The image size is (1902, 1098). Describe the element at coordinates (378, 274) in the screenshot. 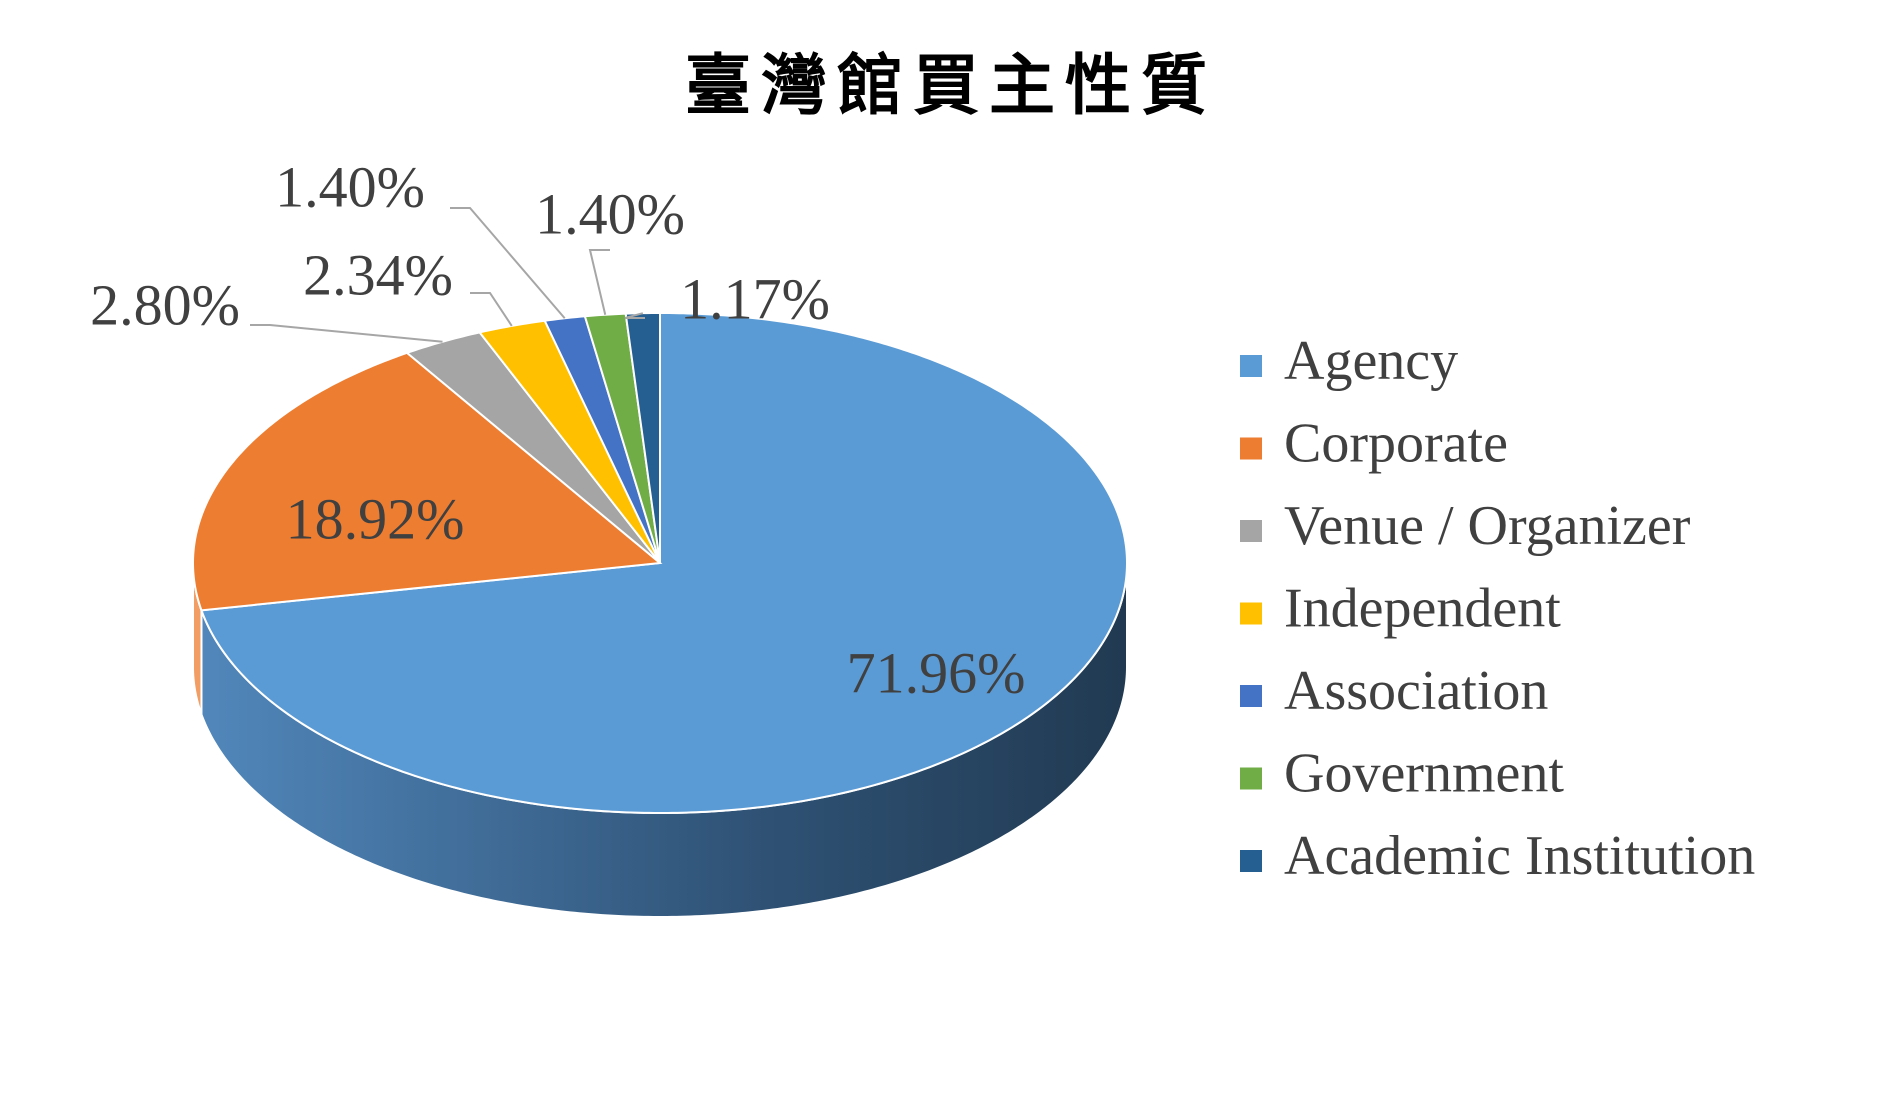

I see `data-label: 2.34%` at that location.